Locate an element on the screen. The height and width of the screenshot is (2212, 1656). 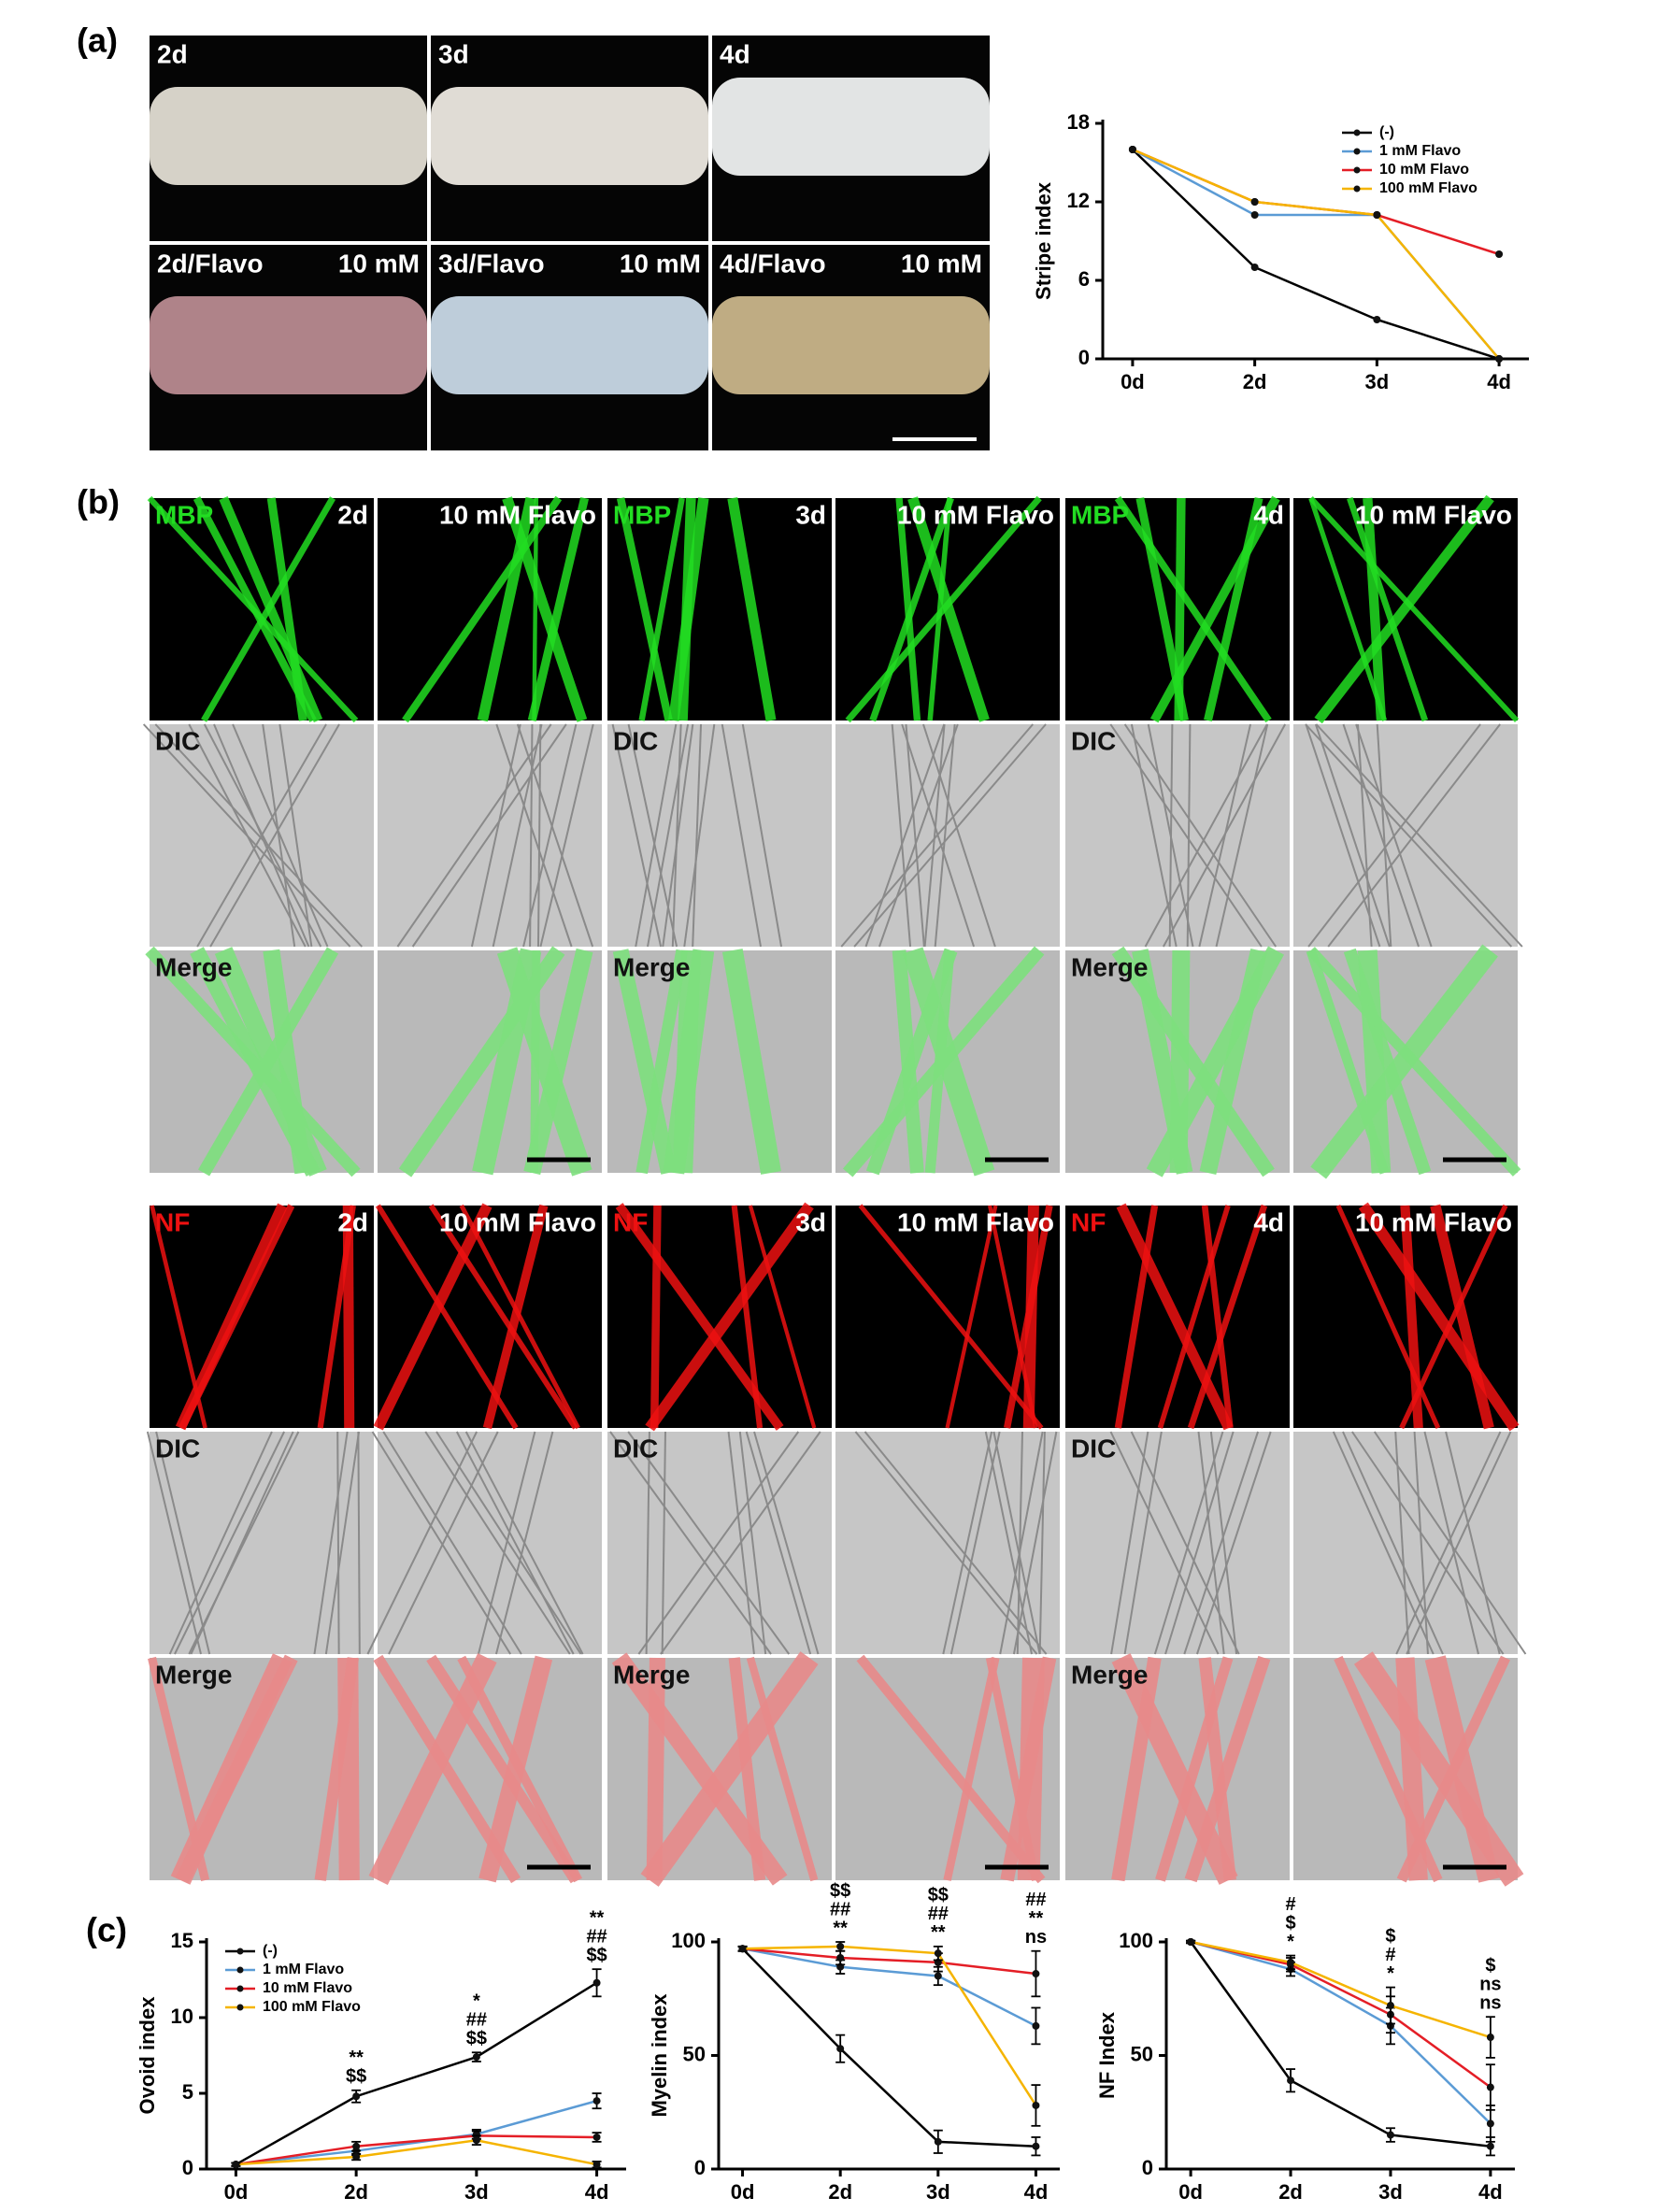
photo-label: 2d/Flavo is located at coordinates (210, 263).